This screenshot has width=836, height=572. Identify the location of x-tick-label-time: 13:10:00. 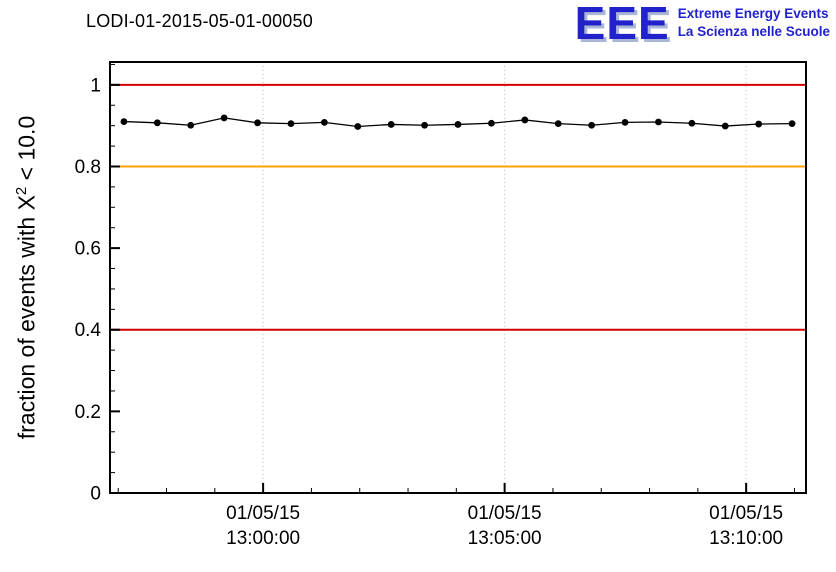
(746, 538).